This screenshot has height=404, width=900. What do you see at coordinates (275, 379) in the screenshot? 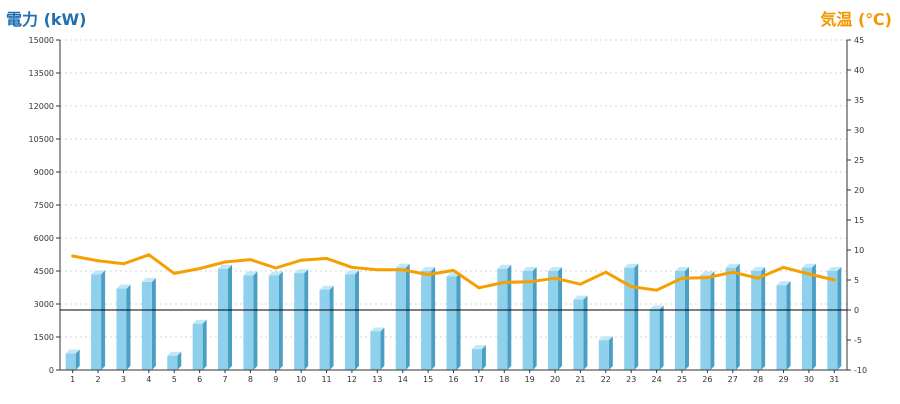
I see `x-tick-label: 9` at bounding box center [275, 379].